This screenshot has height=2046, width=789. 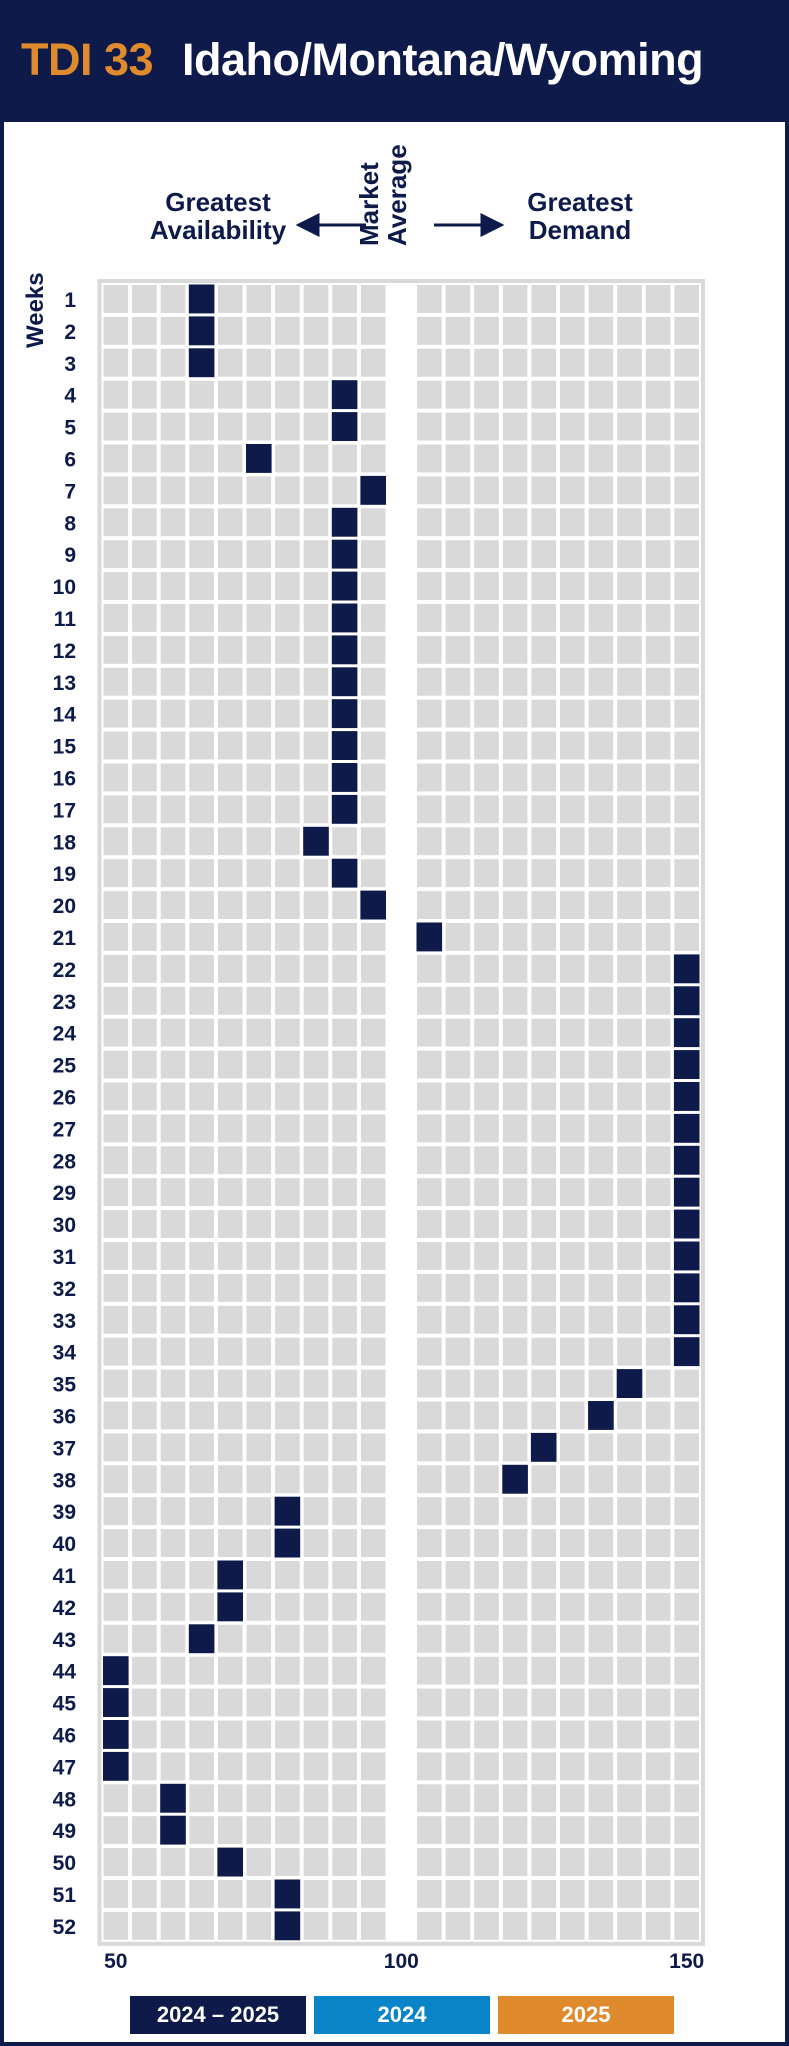 I want to click on week-tick-label: 17, so click(x=64, y=810).